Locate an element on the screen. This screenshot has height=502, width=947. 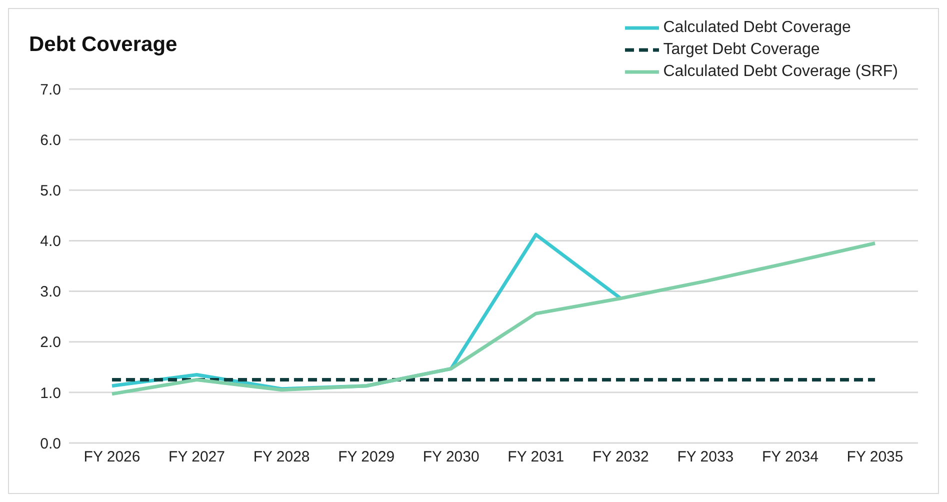
legend-label: Calculated Debt Coverage (SRF) is located at coordinates (780, 72).